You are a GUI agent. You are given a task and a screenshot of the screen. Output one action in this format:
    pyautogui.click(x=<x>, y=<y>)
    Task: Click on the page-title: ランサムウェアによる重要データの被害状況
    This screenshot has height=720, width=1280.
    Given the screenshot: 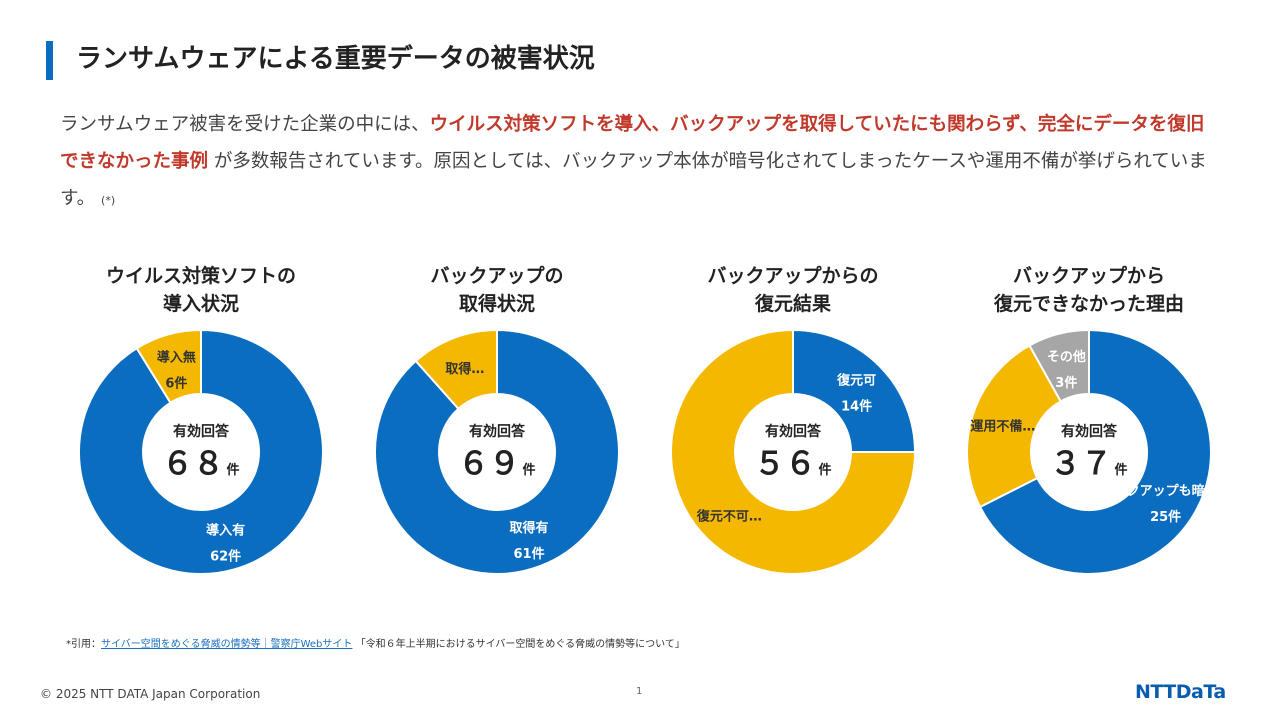 What is the action you would take?
    pyautogui.click(x=335, y=59)
    